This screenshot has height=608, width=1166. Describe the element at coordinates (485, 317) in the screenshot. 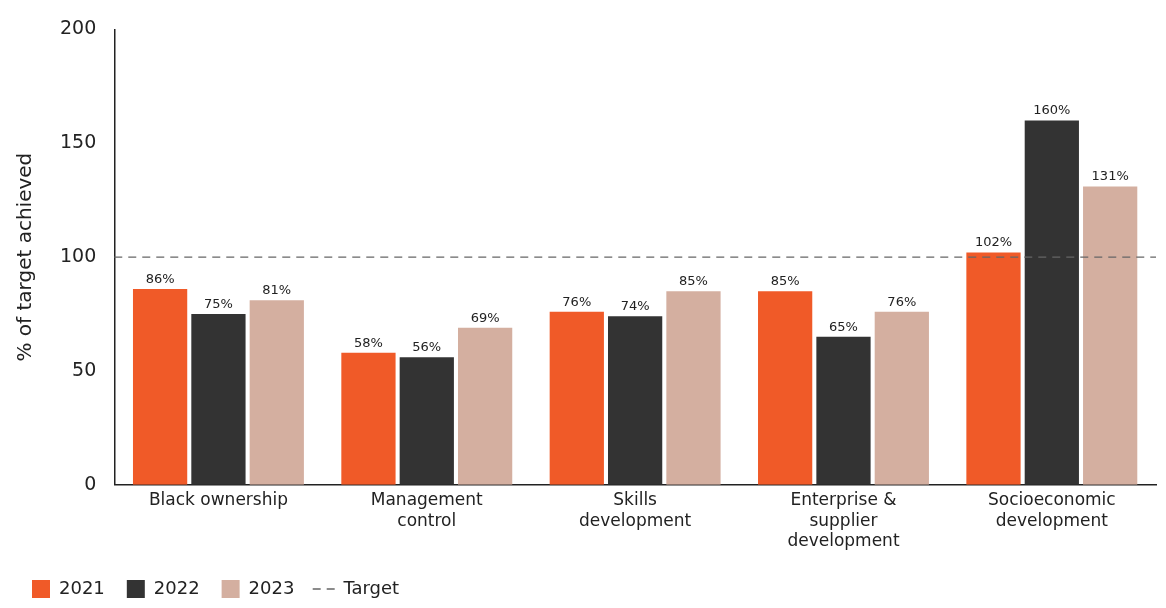

I see `data-label: 69%` at that location.